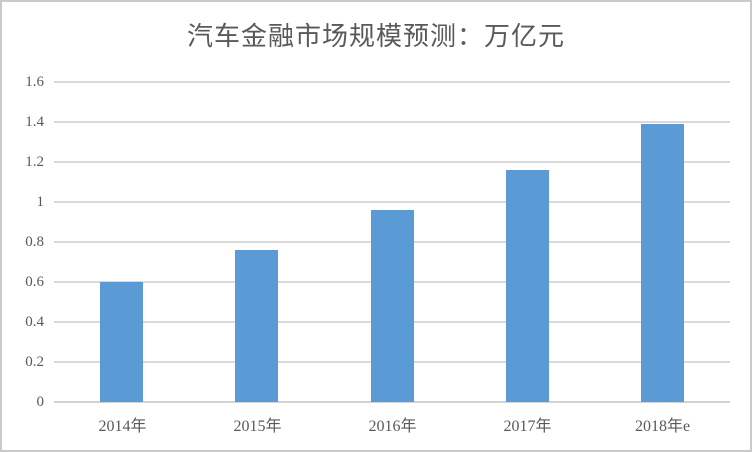  What do you see at coordinates (34, 362) in the screenshot?
I see `y-tick-label: 0.2` at bounding box center [34, 362].